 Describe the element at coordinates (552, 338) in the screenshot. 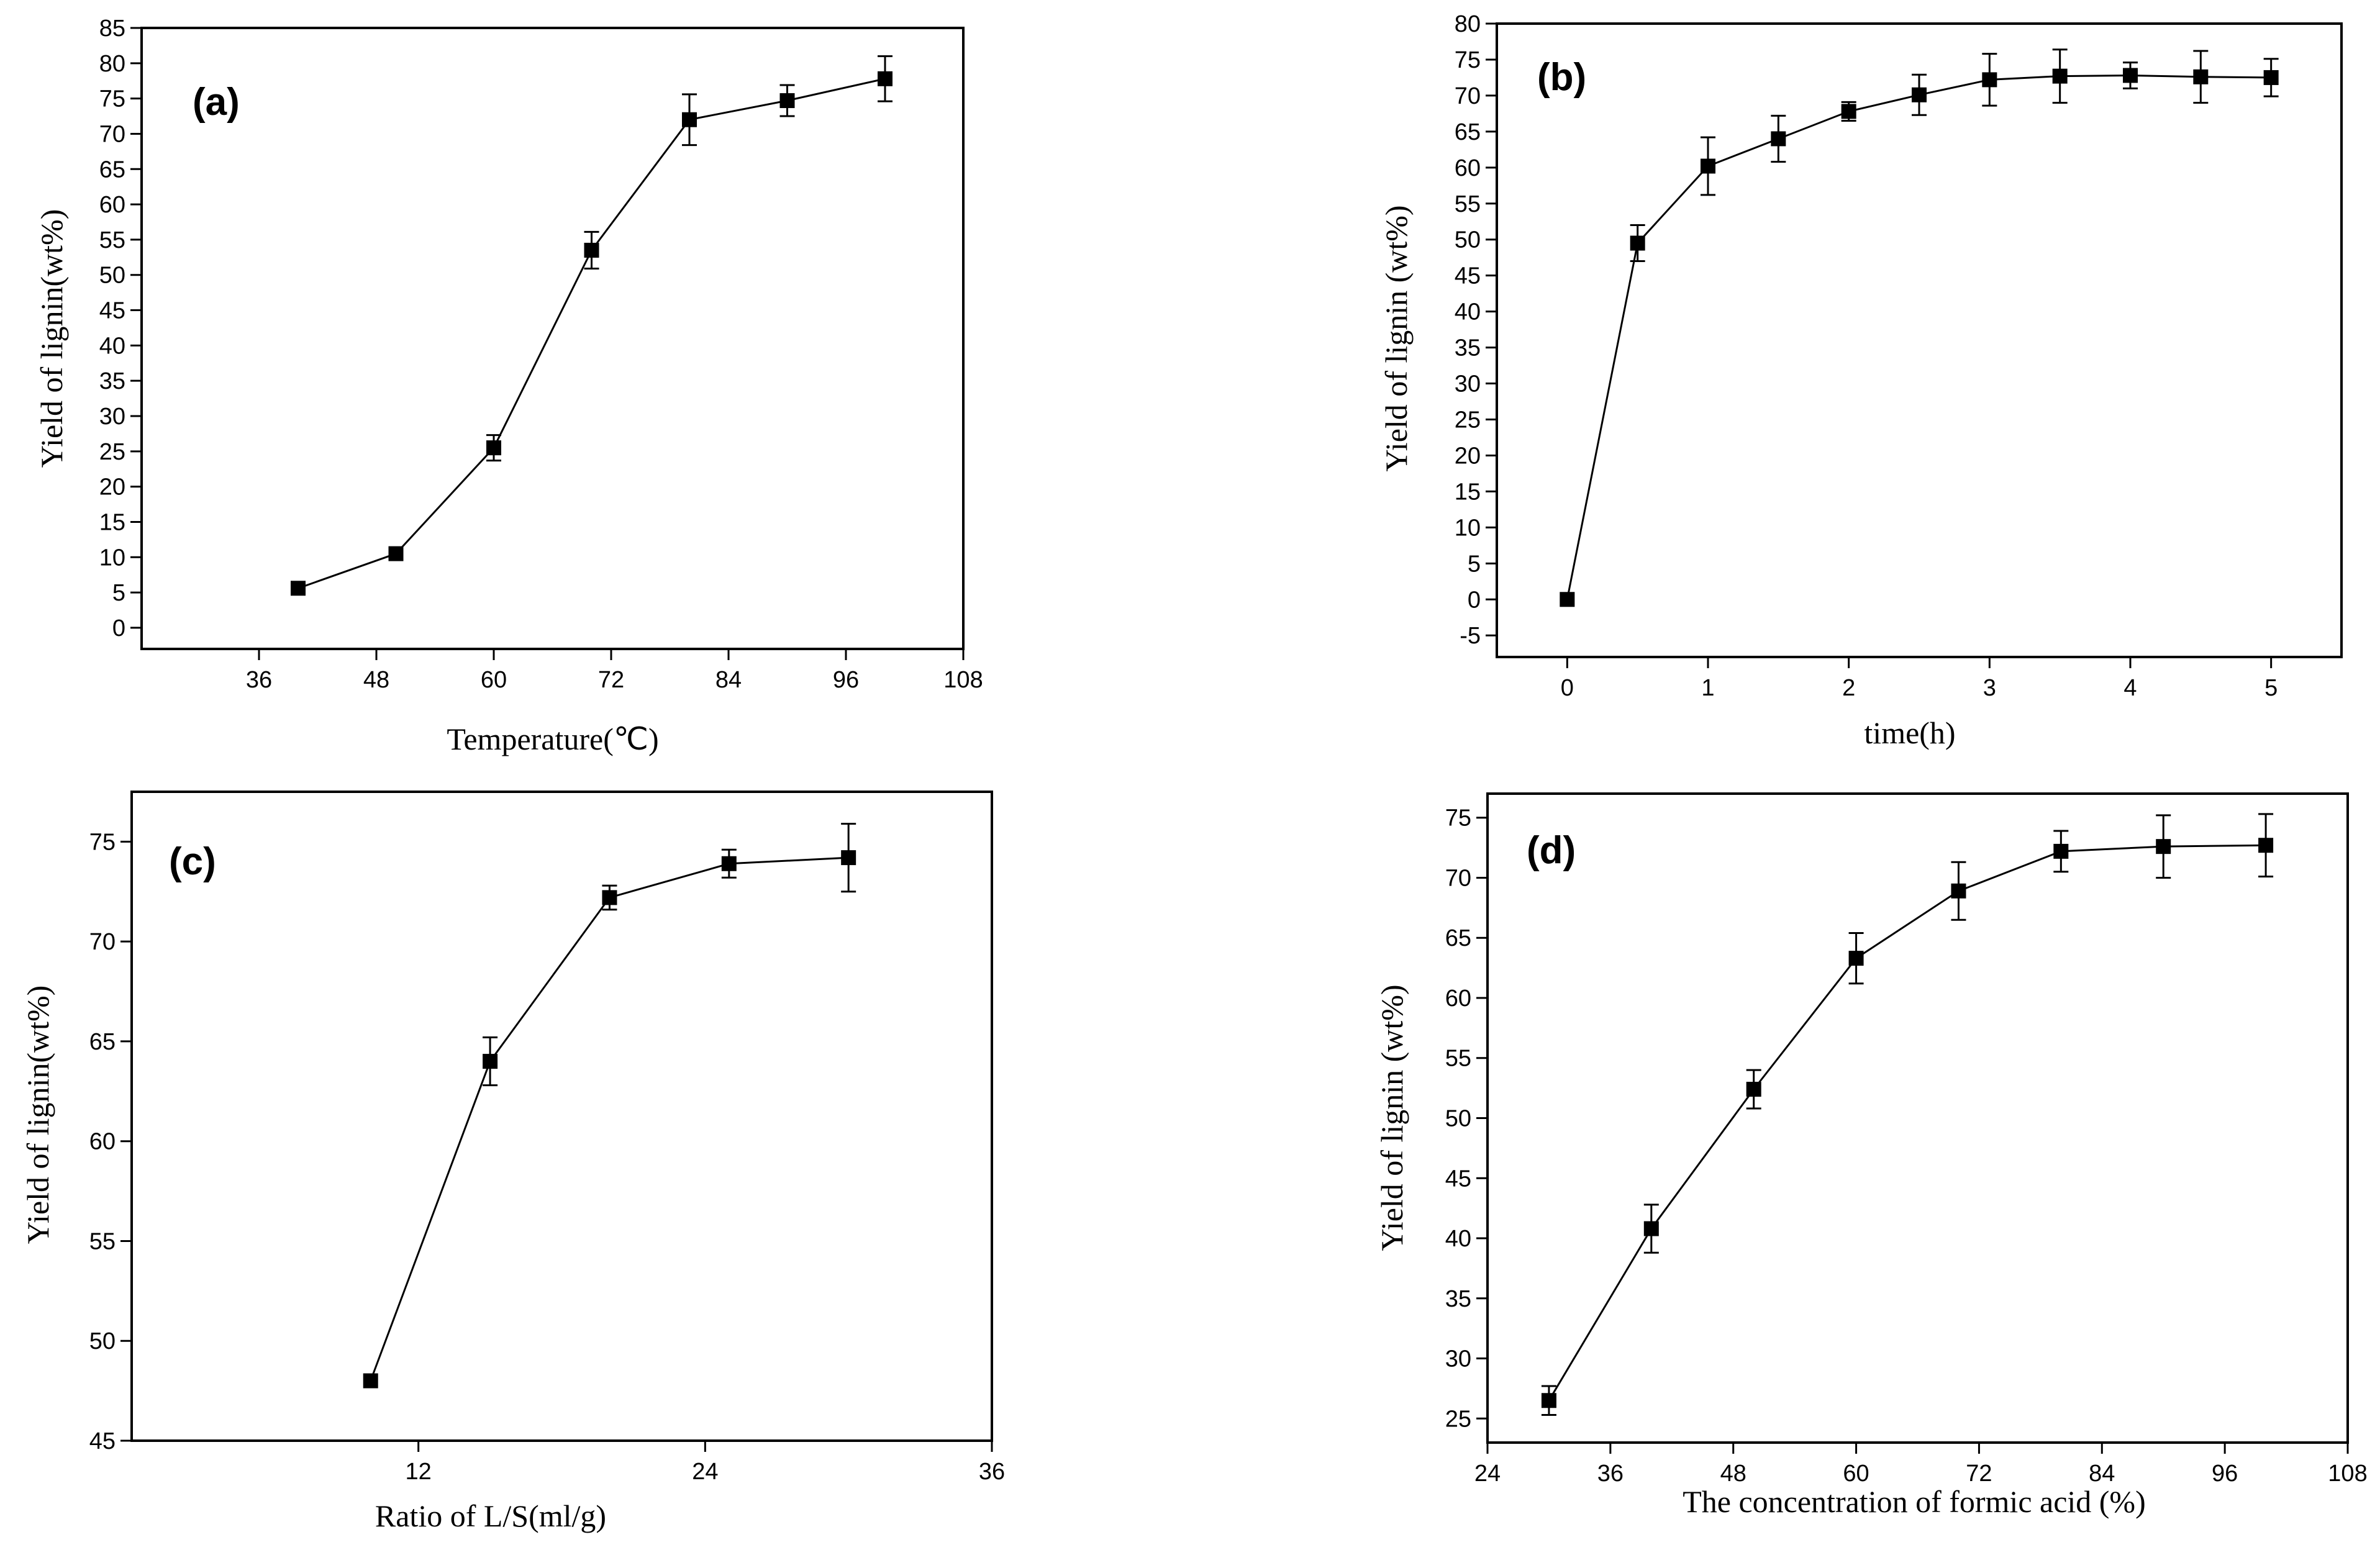

I see `plot-frame` at that location.